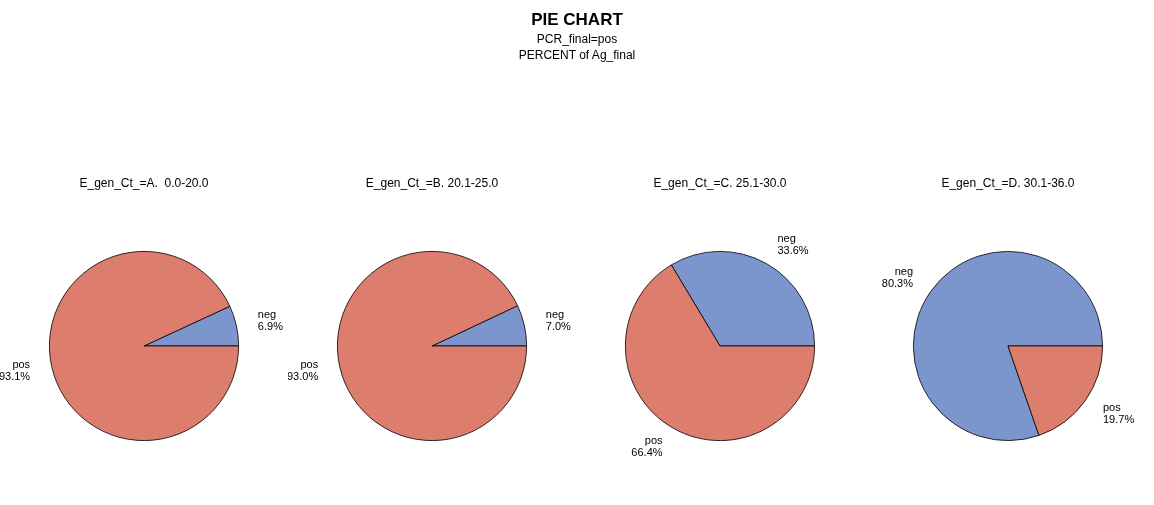  I want to click on data-label: 80.3%, so click(897, 283).